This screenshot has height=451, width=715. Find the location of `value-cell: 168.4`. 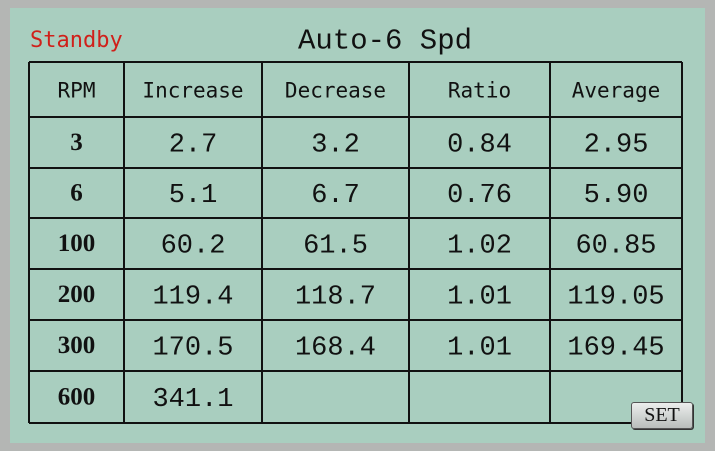

value-cell: 168.4 is located at coordinates (335, 349).